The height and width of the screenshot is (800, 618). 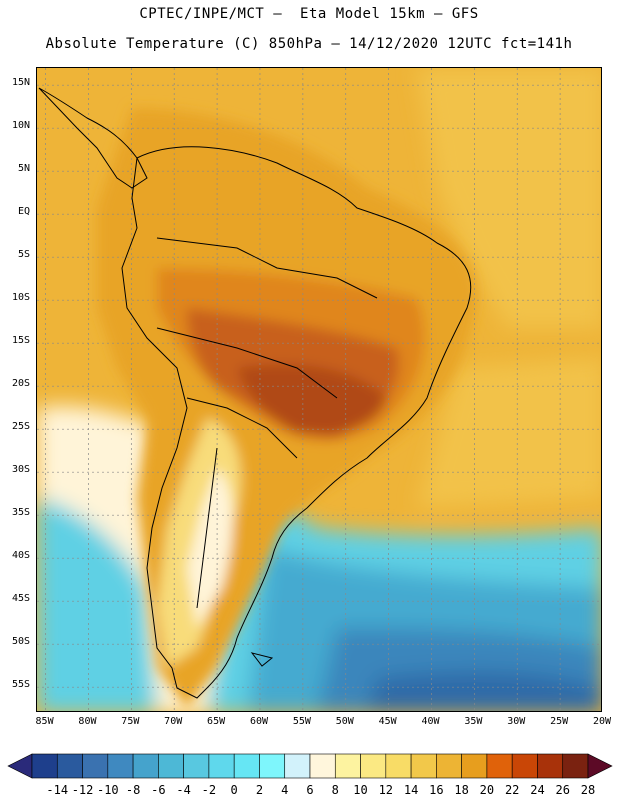 What do you see at coordinates (234, 790) in the screenshot?
I see `legend-tick-label: 0` at bounding box center [234, 790].